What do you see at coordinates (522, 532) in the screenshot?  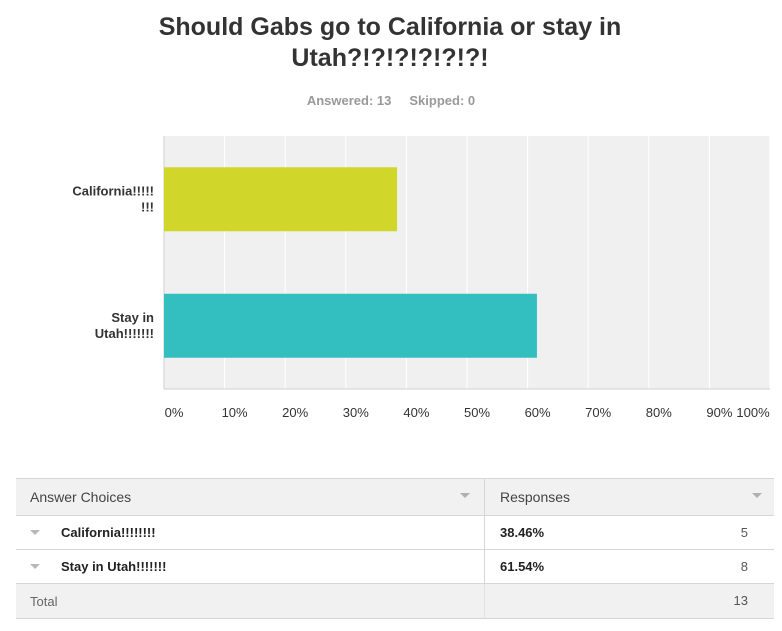 I see `response-percent: 38.46%` at bounding box center [522, 532].